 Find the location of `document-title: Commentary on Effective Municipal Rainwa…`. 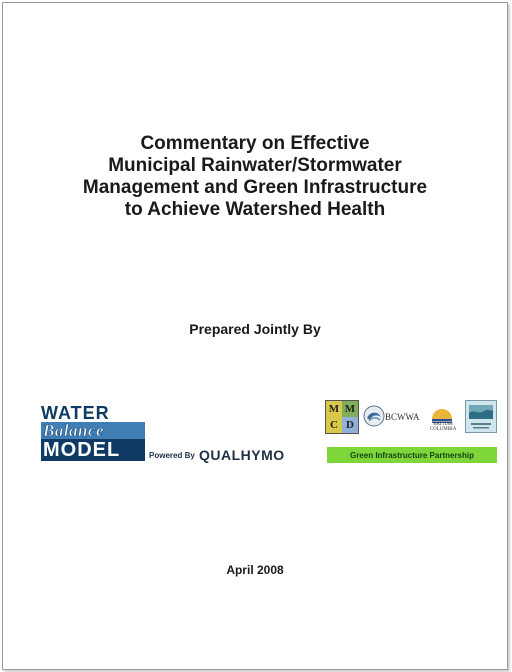

document-title: Commentary on Effective Municipal Rainwa… is located at coordinates (255, 177).